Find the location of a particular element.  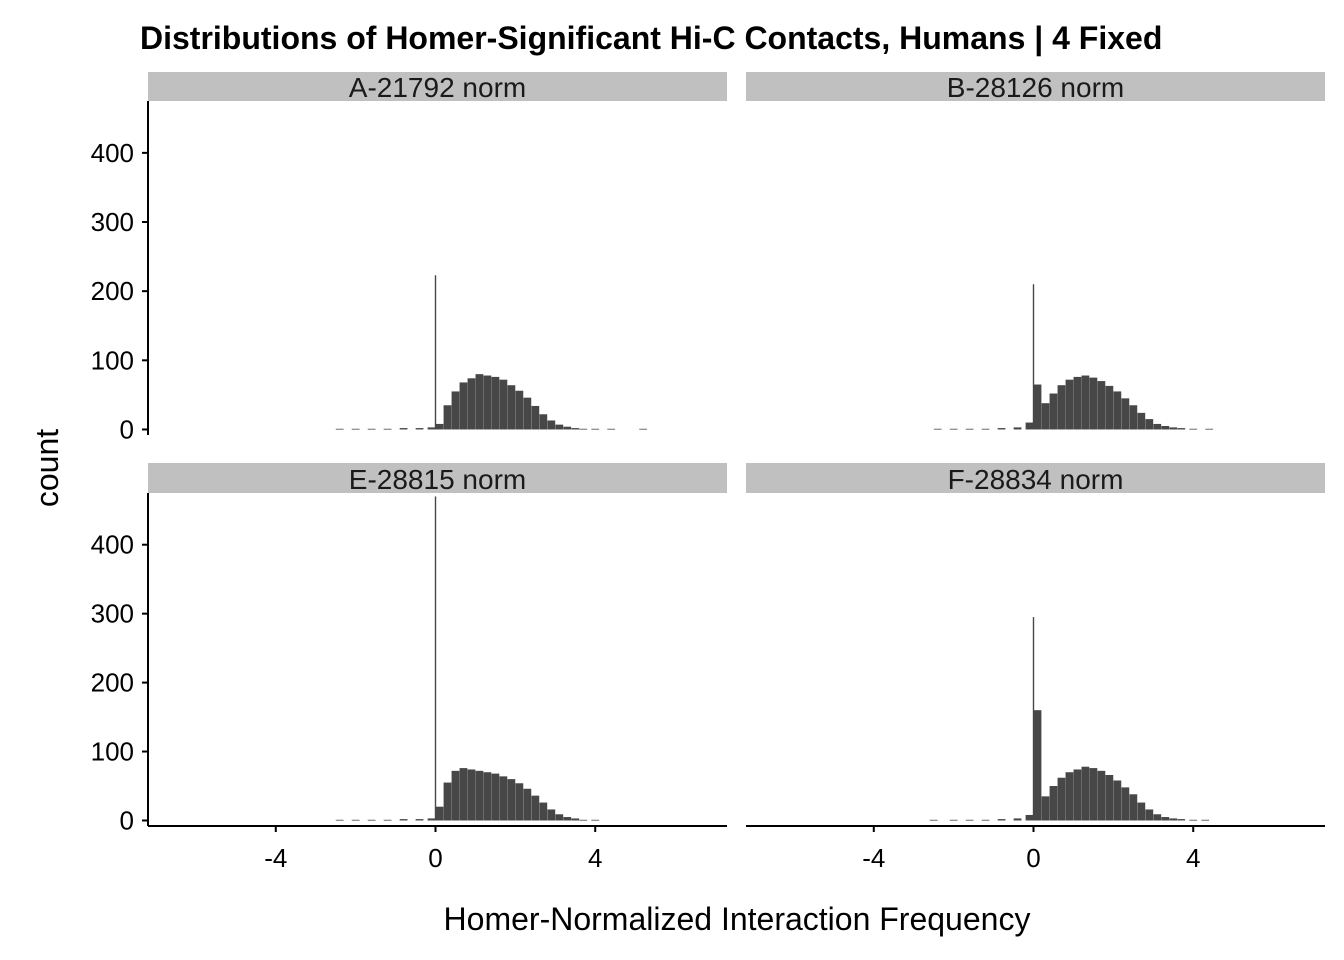

y-tick-label: 0 is located at coordinates (127, 429).